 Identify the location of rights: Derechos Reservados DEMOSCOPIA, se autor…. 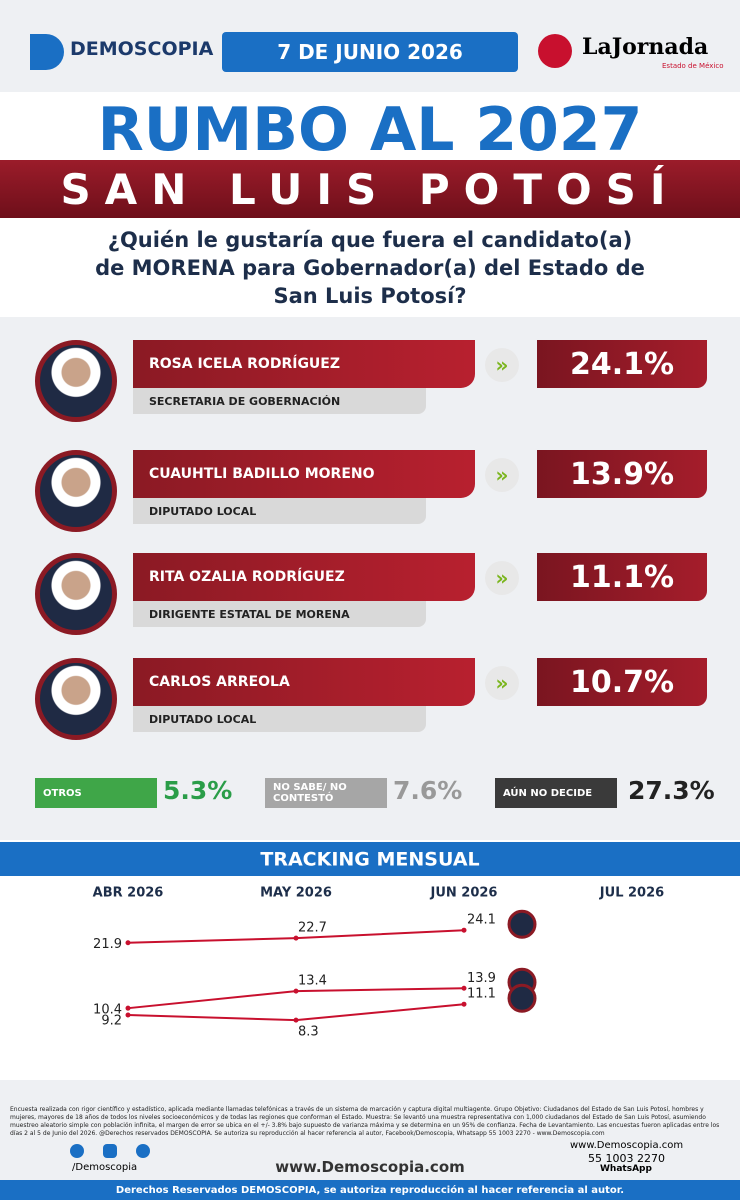
(370, 1190).